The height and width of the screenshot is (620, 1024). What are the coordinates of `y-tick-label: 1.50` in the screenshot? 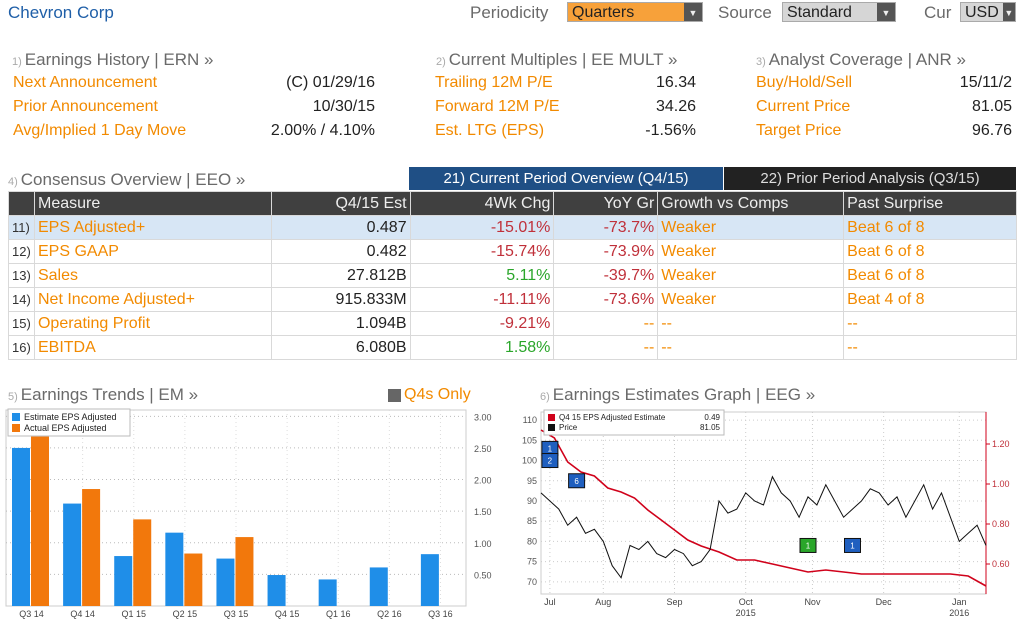 It's located at (483, 512).